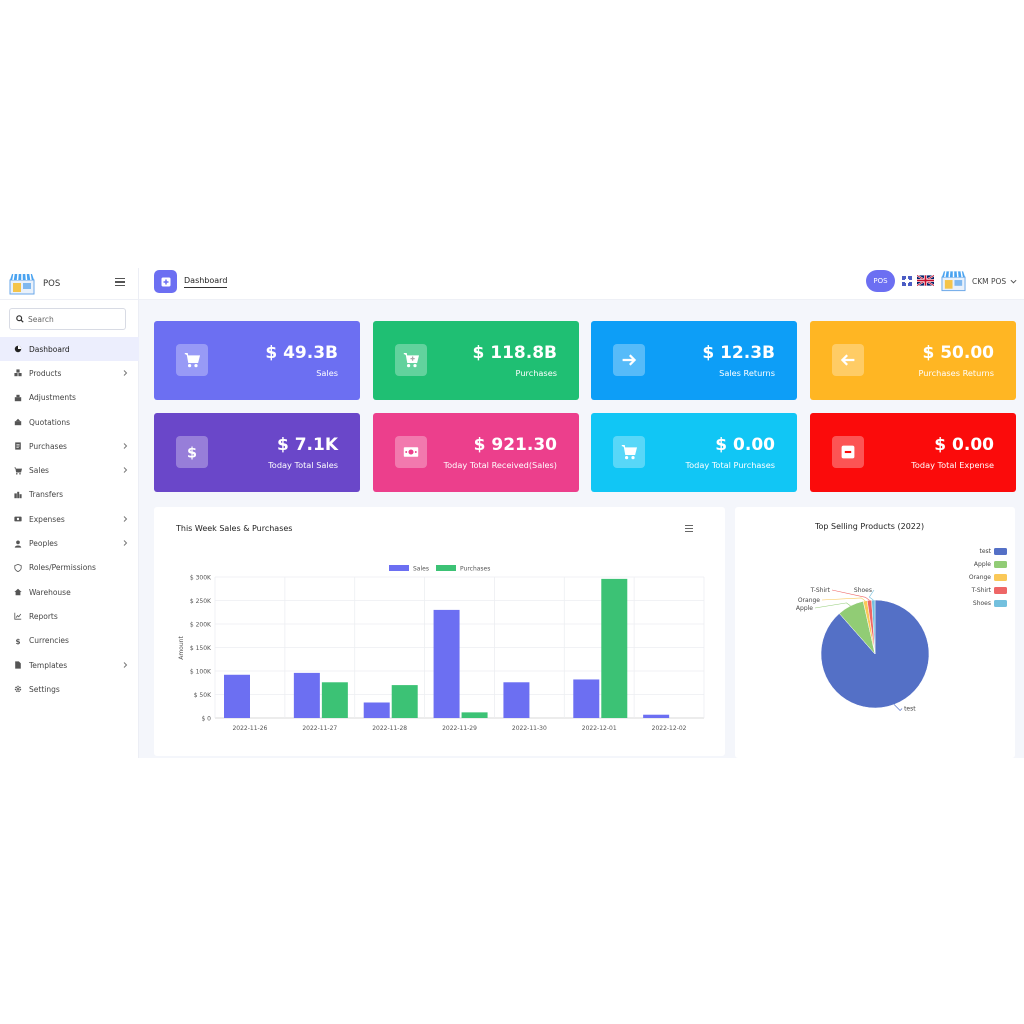  What do you see at coordinates (18, 349) in the screenshot?
I see `pie-chart-icon` at bounding box center [18, 349].